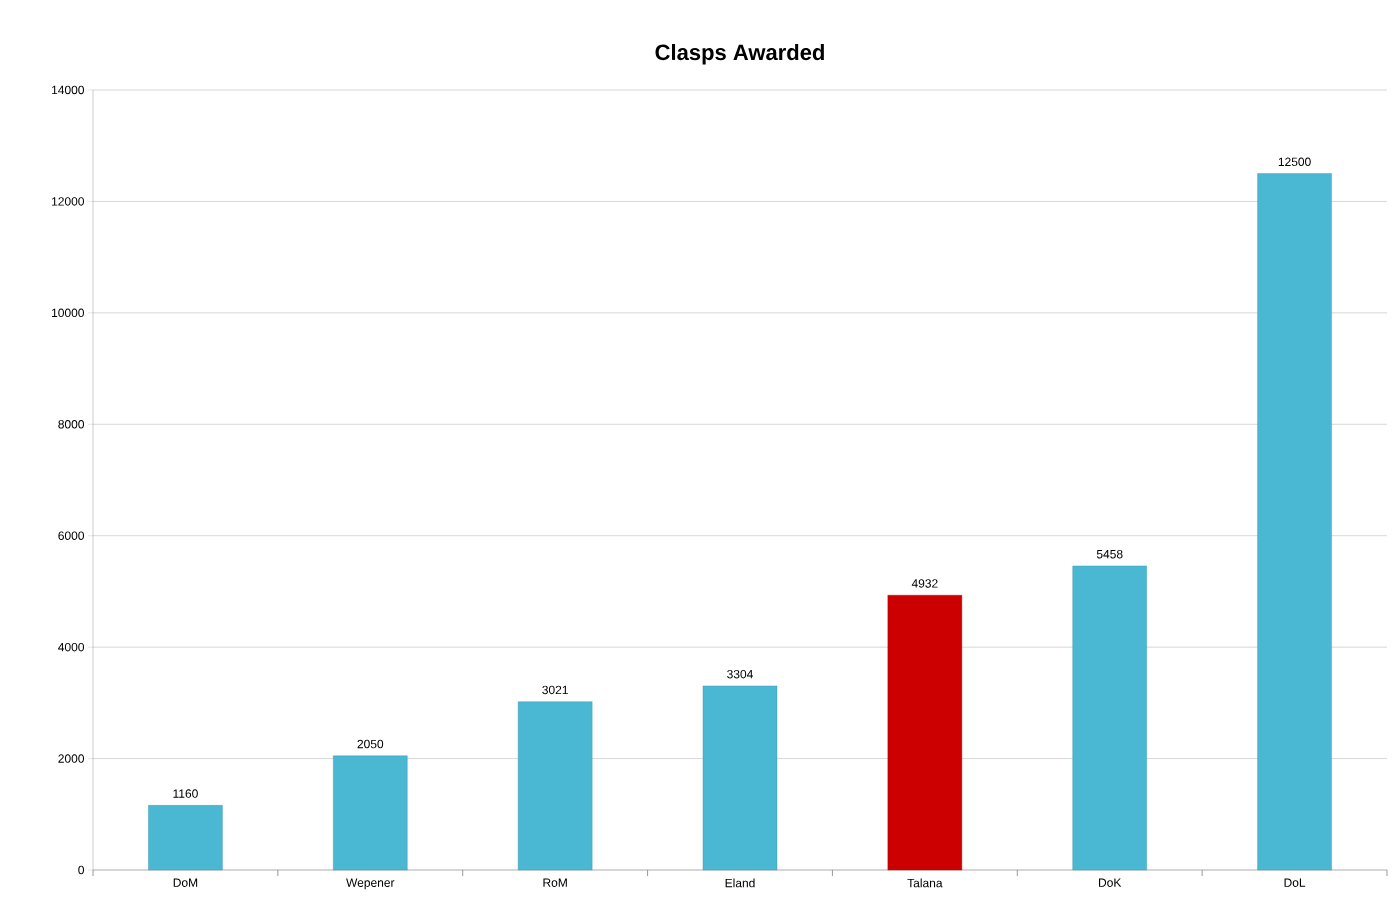 The width and height of the screenshot is (1395, 914). What do you see at coordinates (1294, 162) in the screenshot?
I see `data-label: 12500` at bounding box center [1294, 162].